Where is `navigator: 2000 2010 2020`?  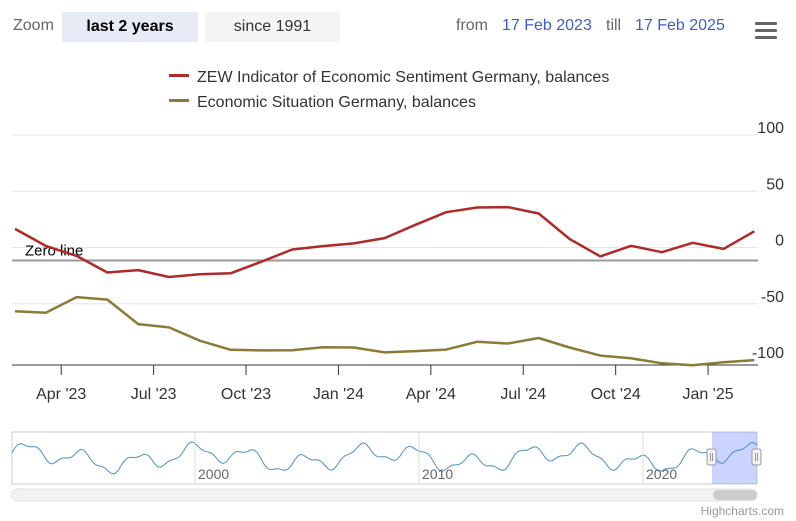 navigator: 2000 2010 2020 is located at coordinates (386, 466).